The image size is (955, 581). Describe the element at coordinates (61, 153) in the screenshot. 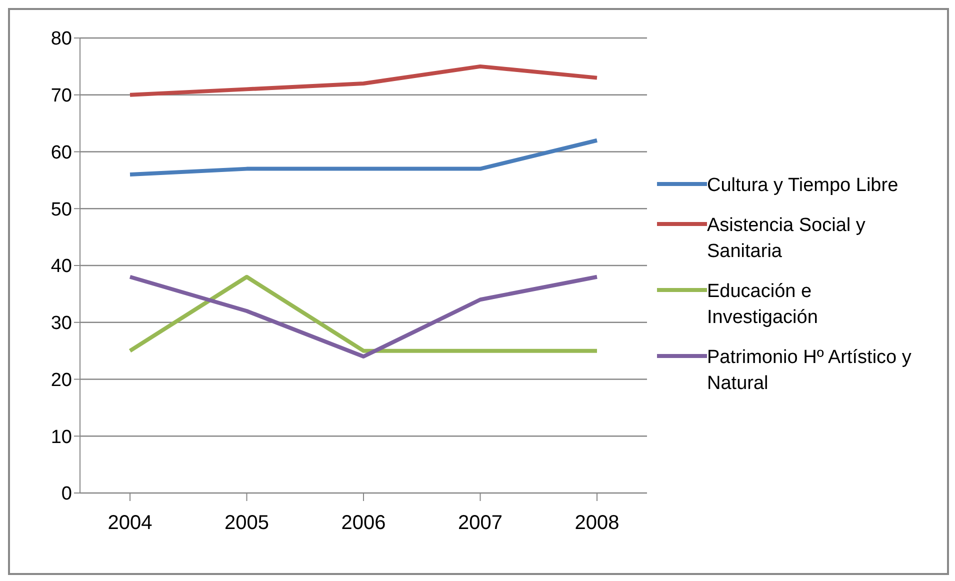

I see `y-tick-label: 60` at that location.